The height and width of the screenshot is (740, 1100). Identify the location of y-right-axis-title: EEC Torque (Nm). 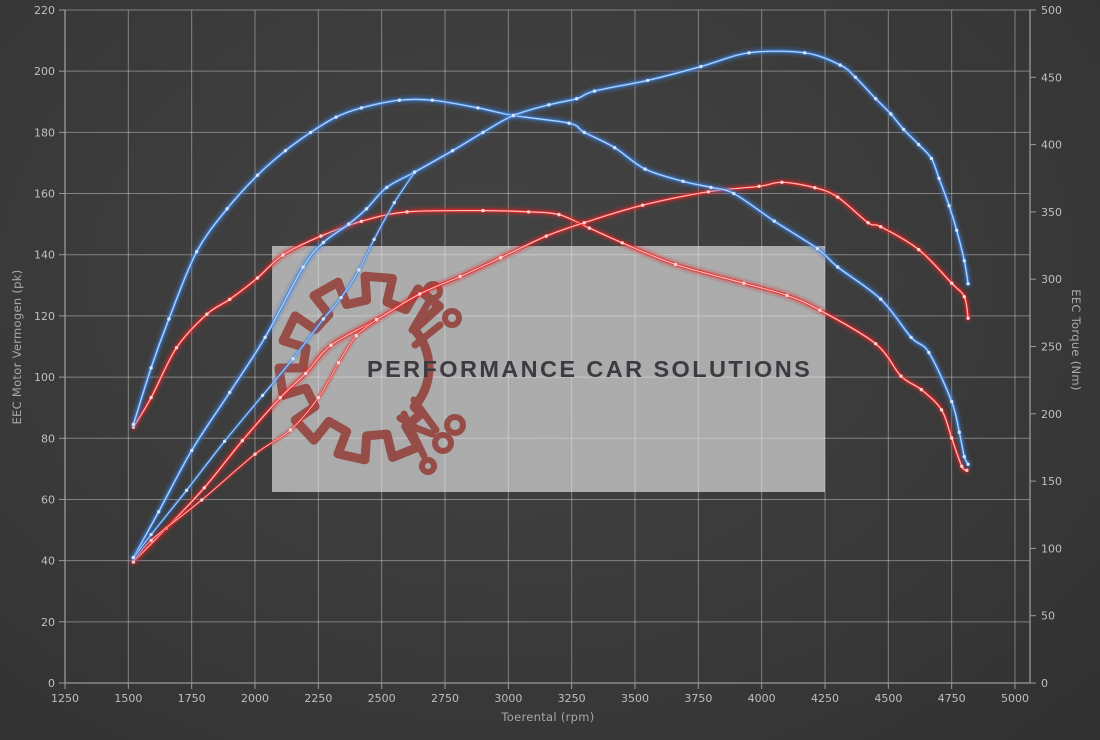
(1076, 340).